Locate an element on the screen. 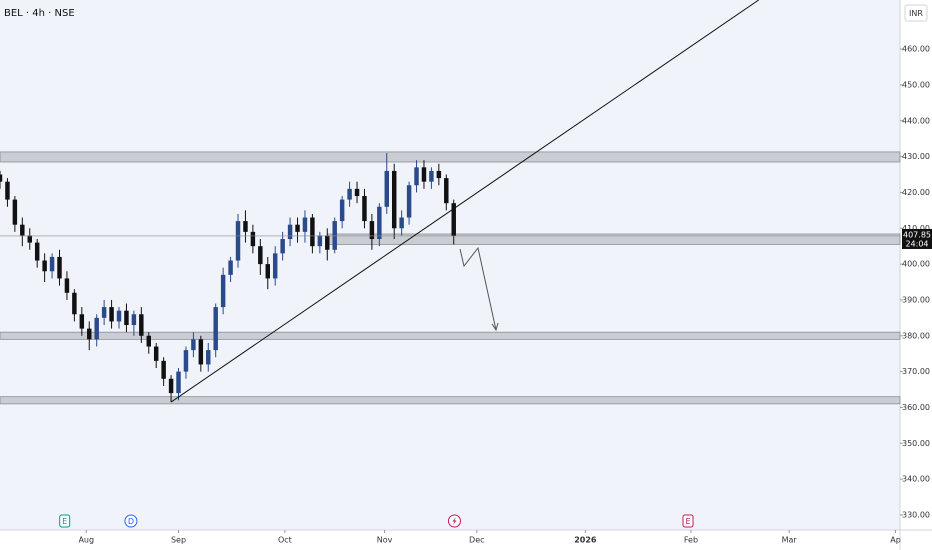 The height and width of the screenshot is (550, 932). x-tick-label: Ap is located at coordinates (895, 540).